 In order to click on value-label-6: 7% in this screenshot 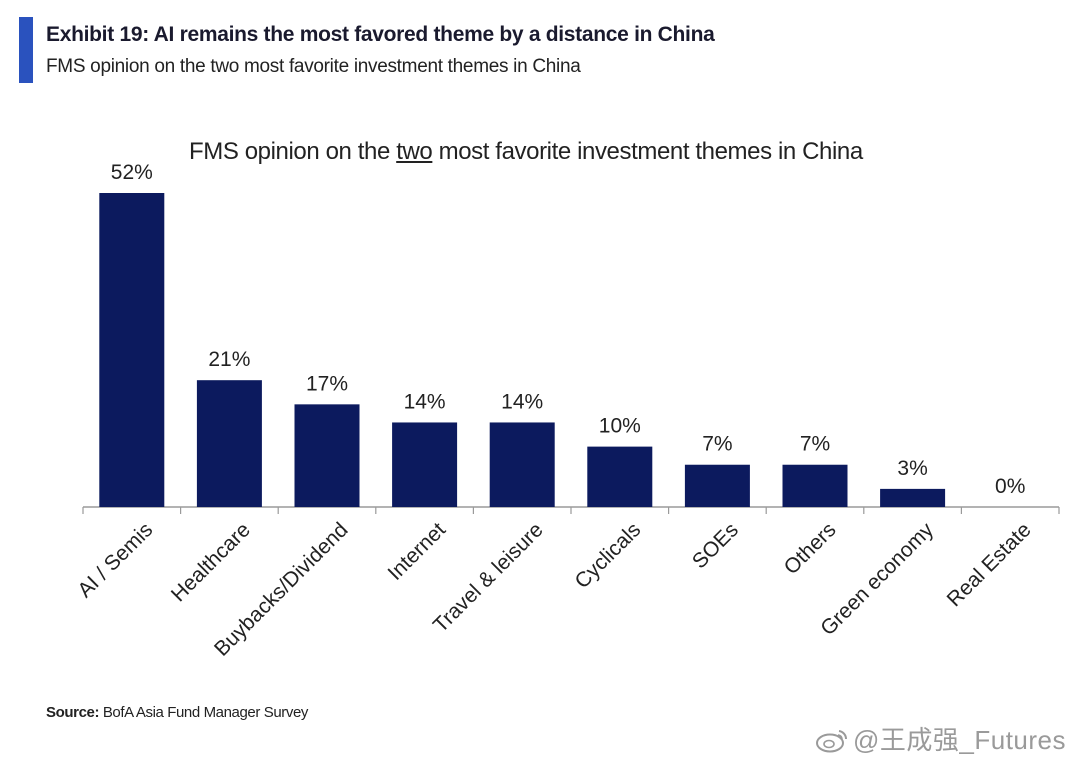, I will do `click(717, 444)`.